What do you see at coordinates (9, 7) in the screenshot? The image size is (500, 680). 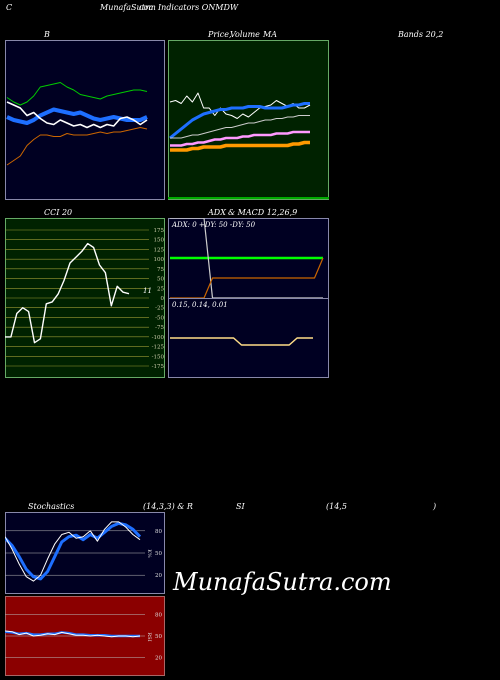 I see `corner-label: C` at bounding box center [9, 7].